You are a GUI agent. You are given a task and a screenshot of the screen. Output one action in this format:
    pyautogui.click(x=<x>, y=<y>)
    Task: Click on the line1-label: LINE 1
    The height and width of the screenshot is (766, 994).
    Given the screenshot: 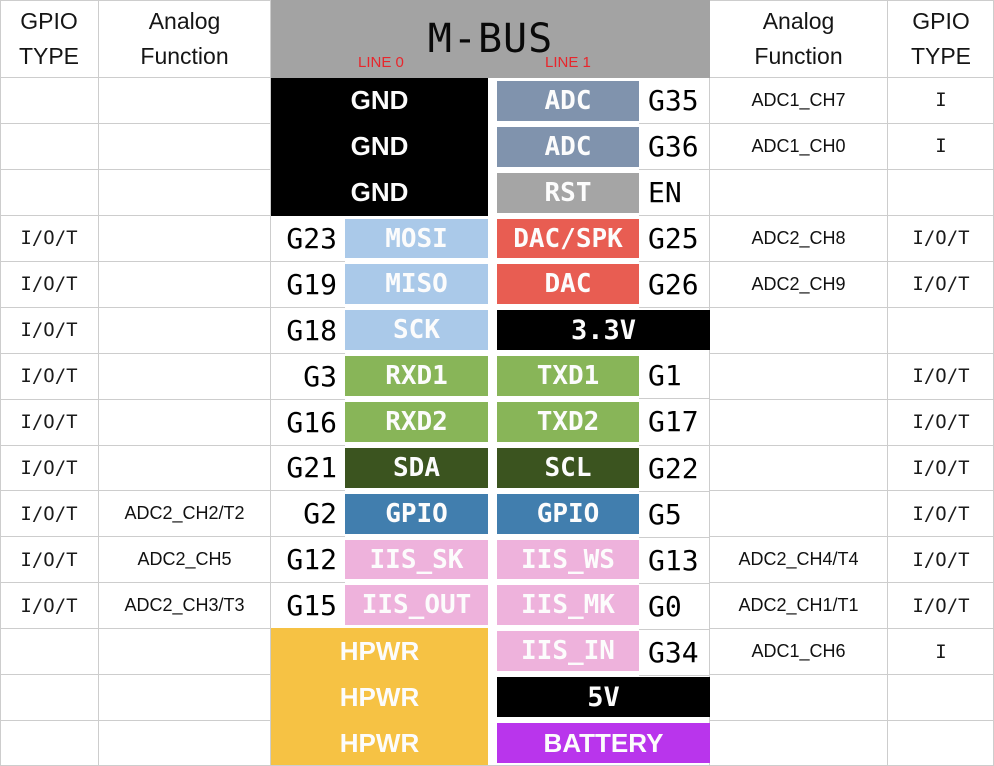 What is the action you would take?
    pyautogui.click(x=568, y=62)
    